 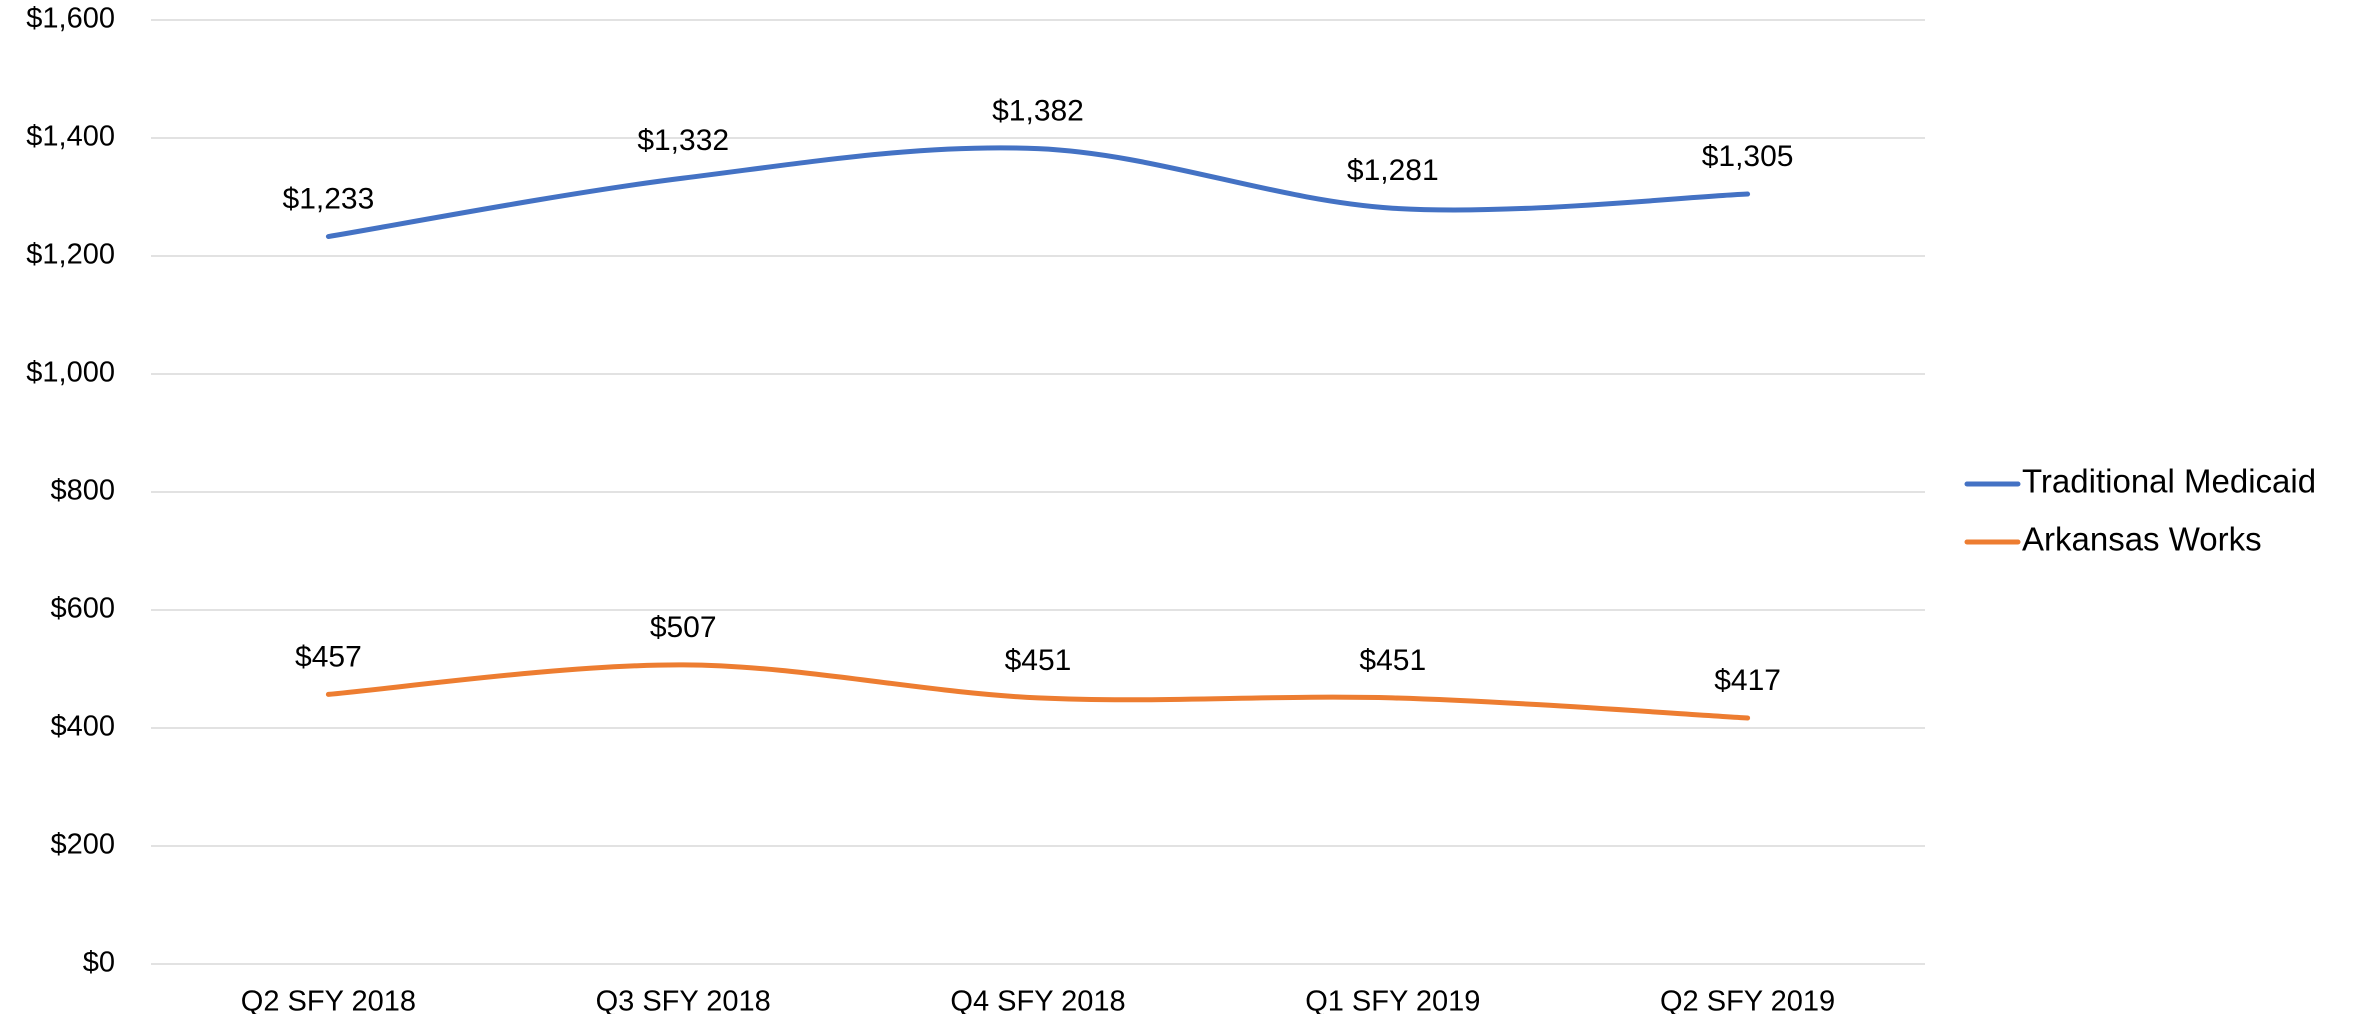 What do you see at coordinates (328, 656) in the screenshot?
I see `data-label: $457` at bounding box center [328, 656].